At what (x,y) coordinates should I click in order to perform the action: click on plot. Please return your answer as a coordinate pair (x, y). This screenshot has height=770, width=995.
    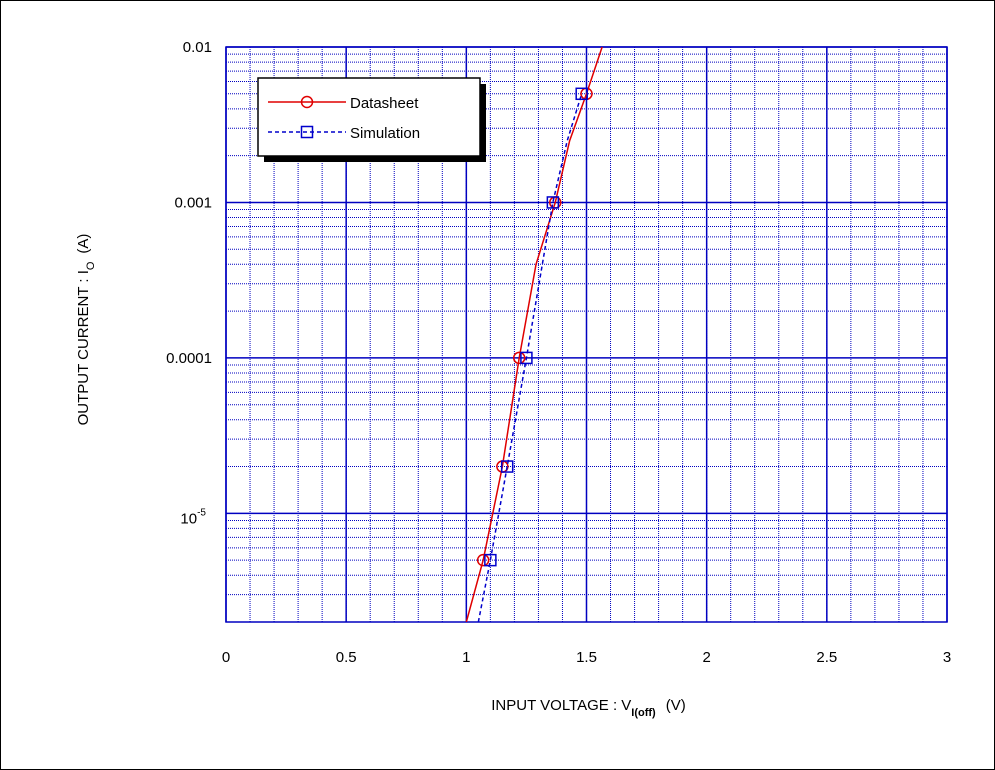
    Looking at the image, I should click on (534, 334).